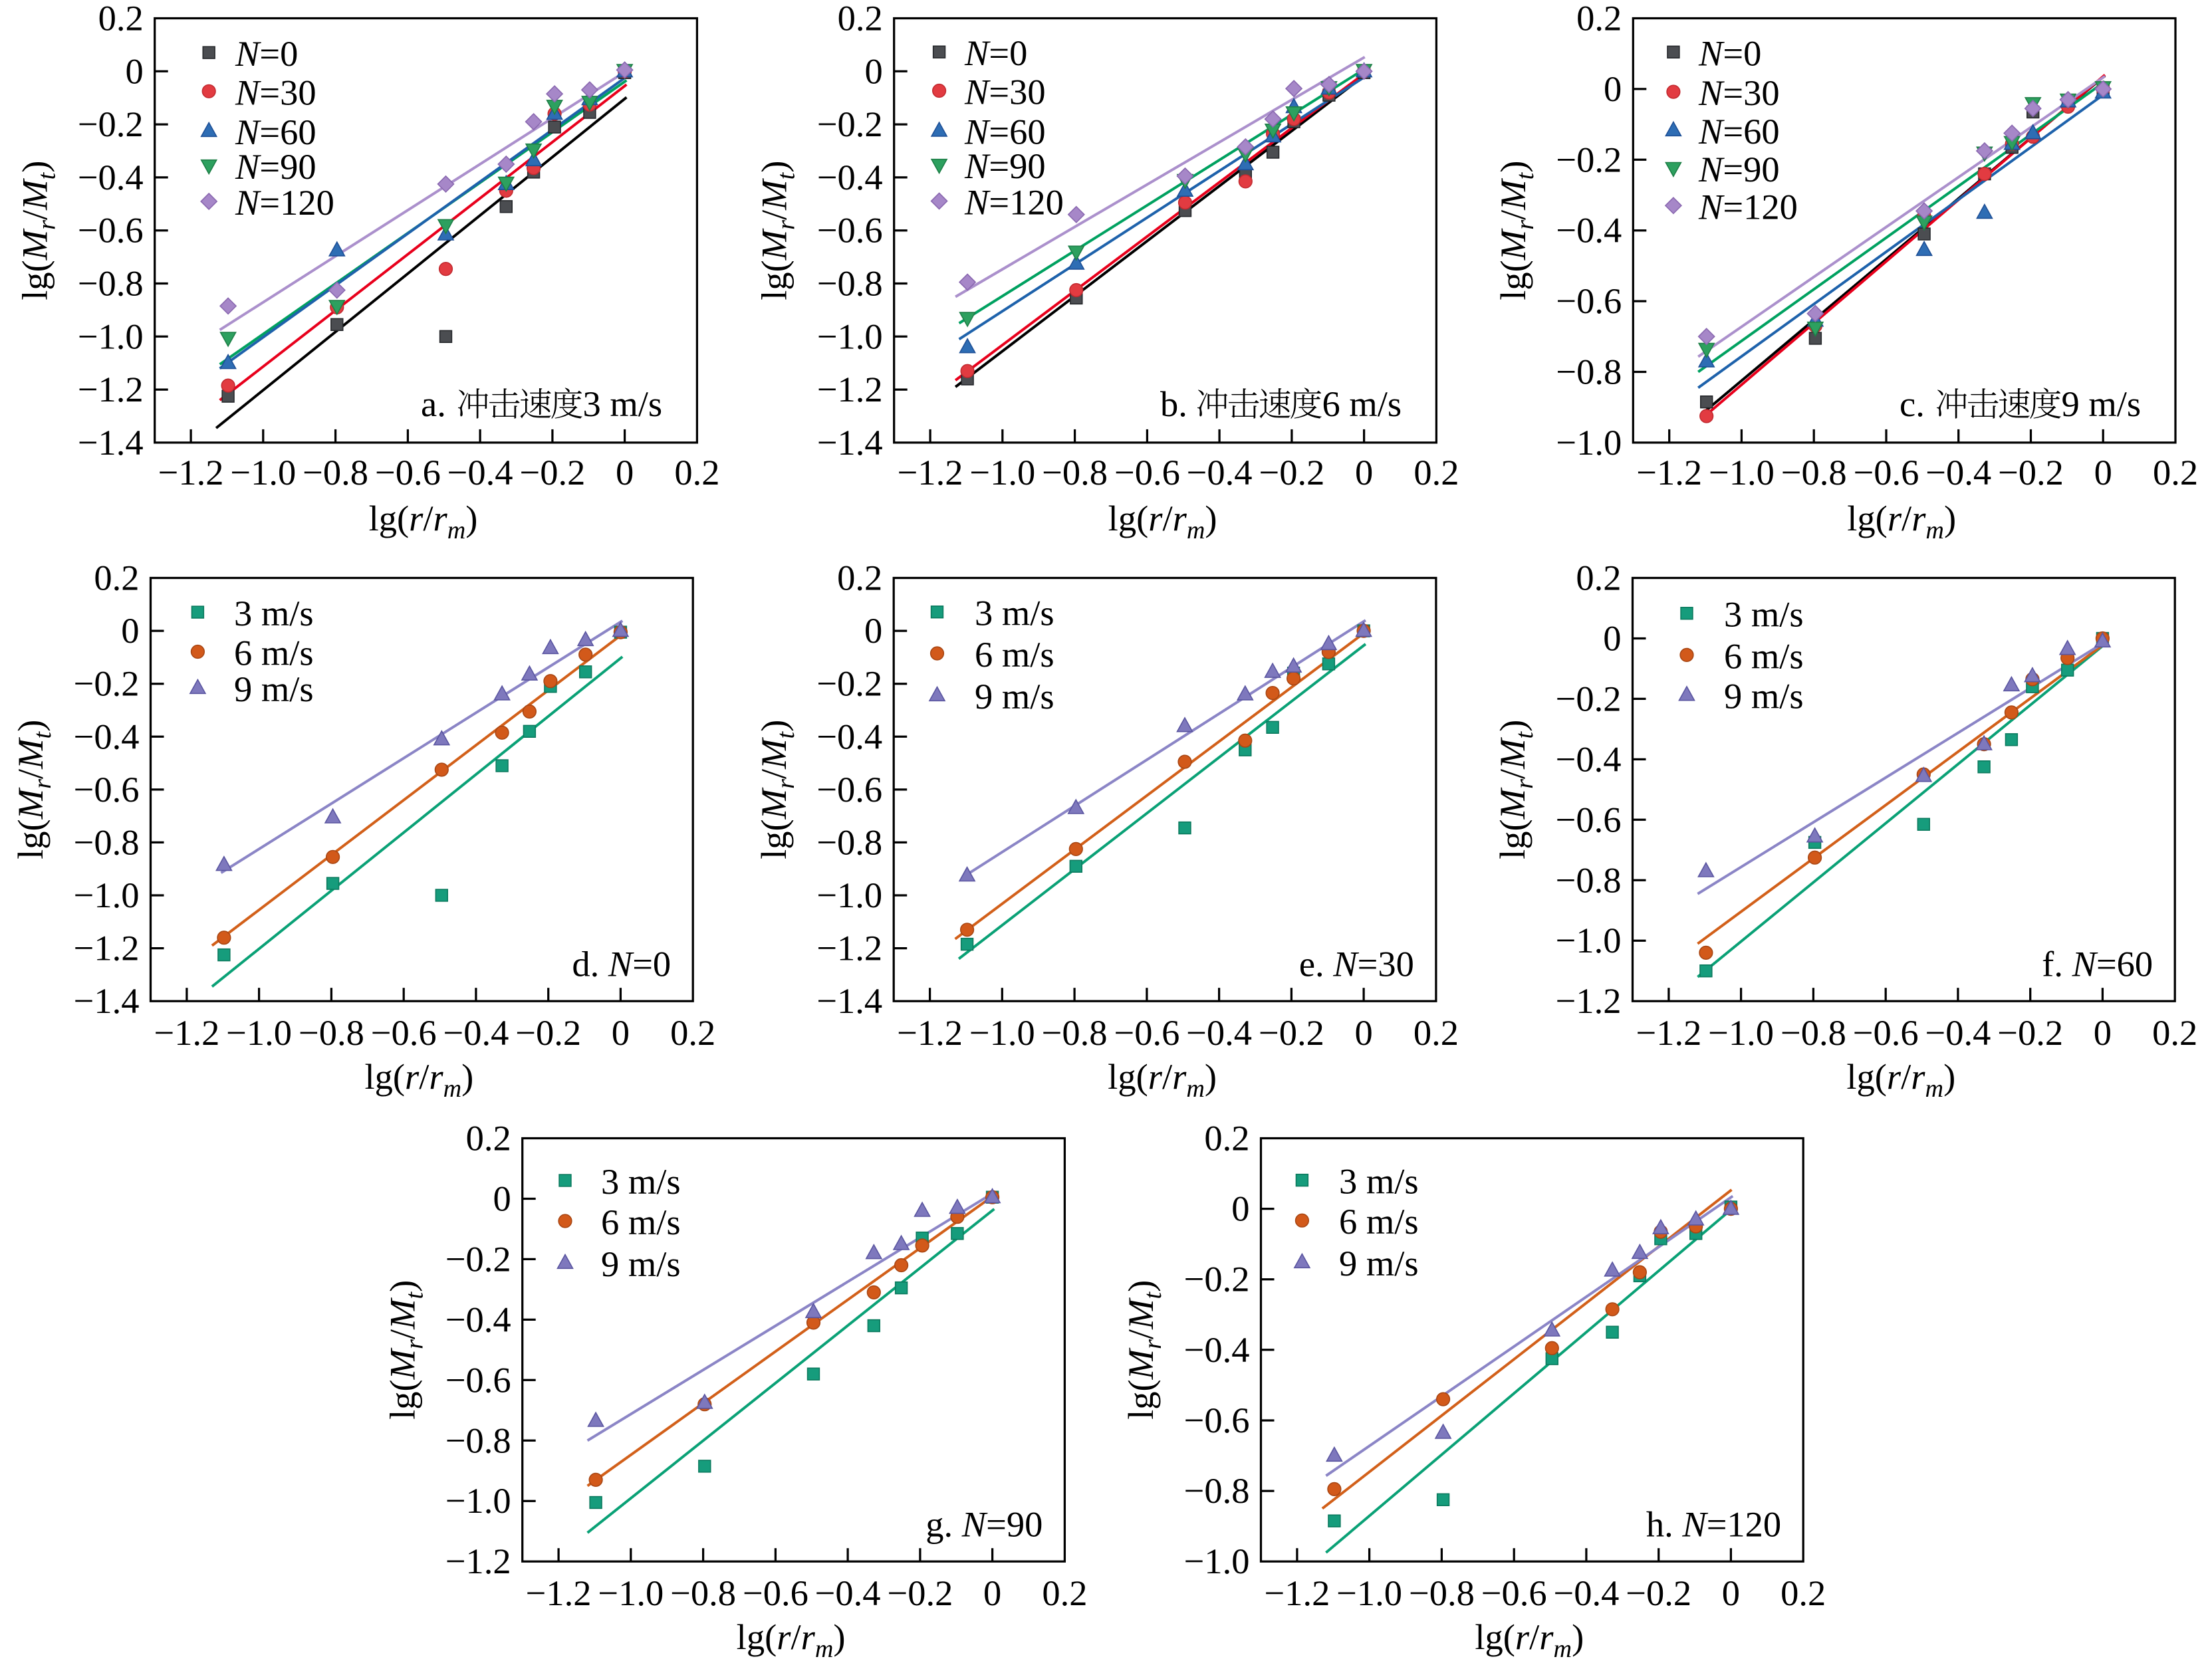 This screenshot has width=2212, height=1669. I want to click on svg-text: f. N=60, so click(2097, 964).